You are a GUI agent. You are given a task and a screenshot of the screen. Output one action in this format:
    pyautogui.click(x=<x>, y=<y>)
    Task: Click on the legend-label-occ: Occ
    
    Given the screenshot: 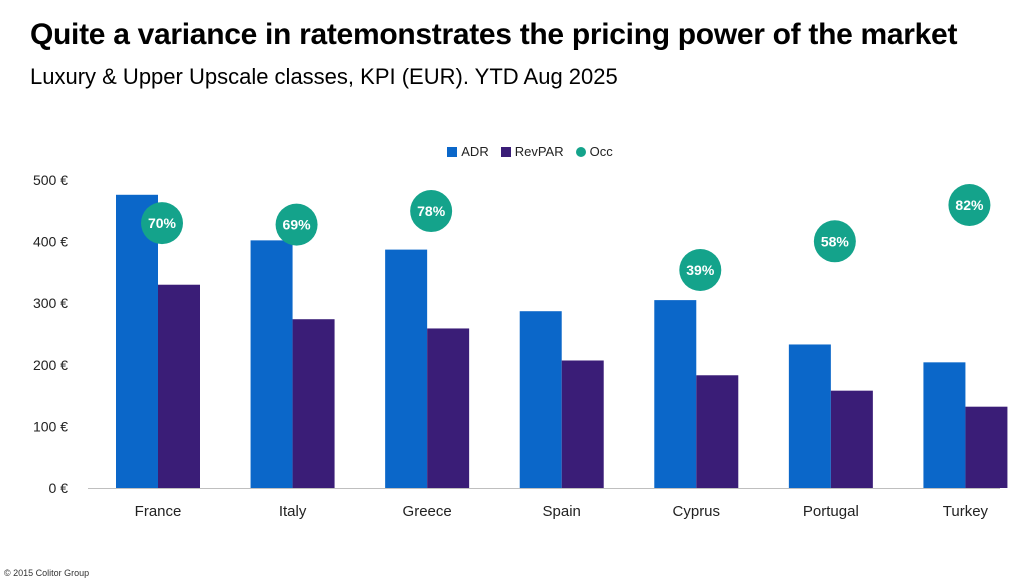 What is the action you would take?
    pyautogui.click(x=601, y=151)
    